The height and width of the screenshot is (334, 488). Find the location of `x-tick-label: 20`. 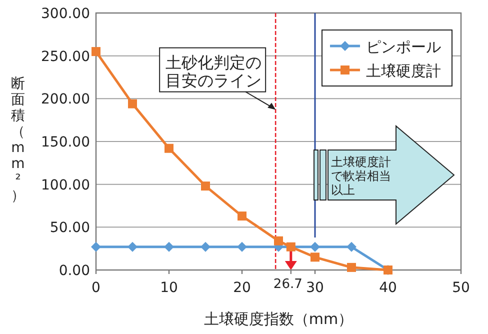

x-tick-label: 20 is located at coordinates (242, 288).